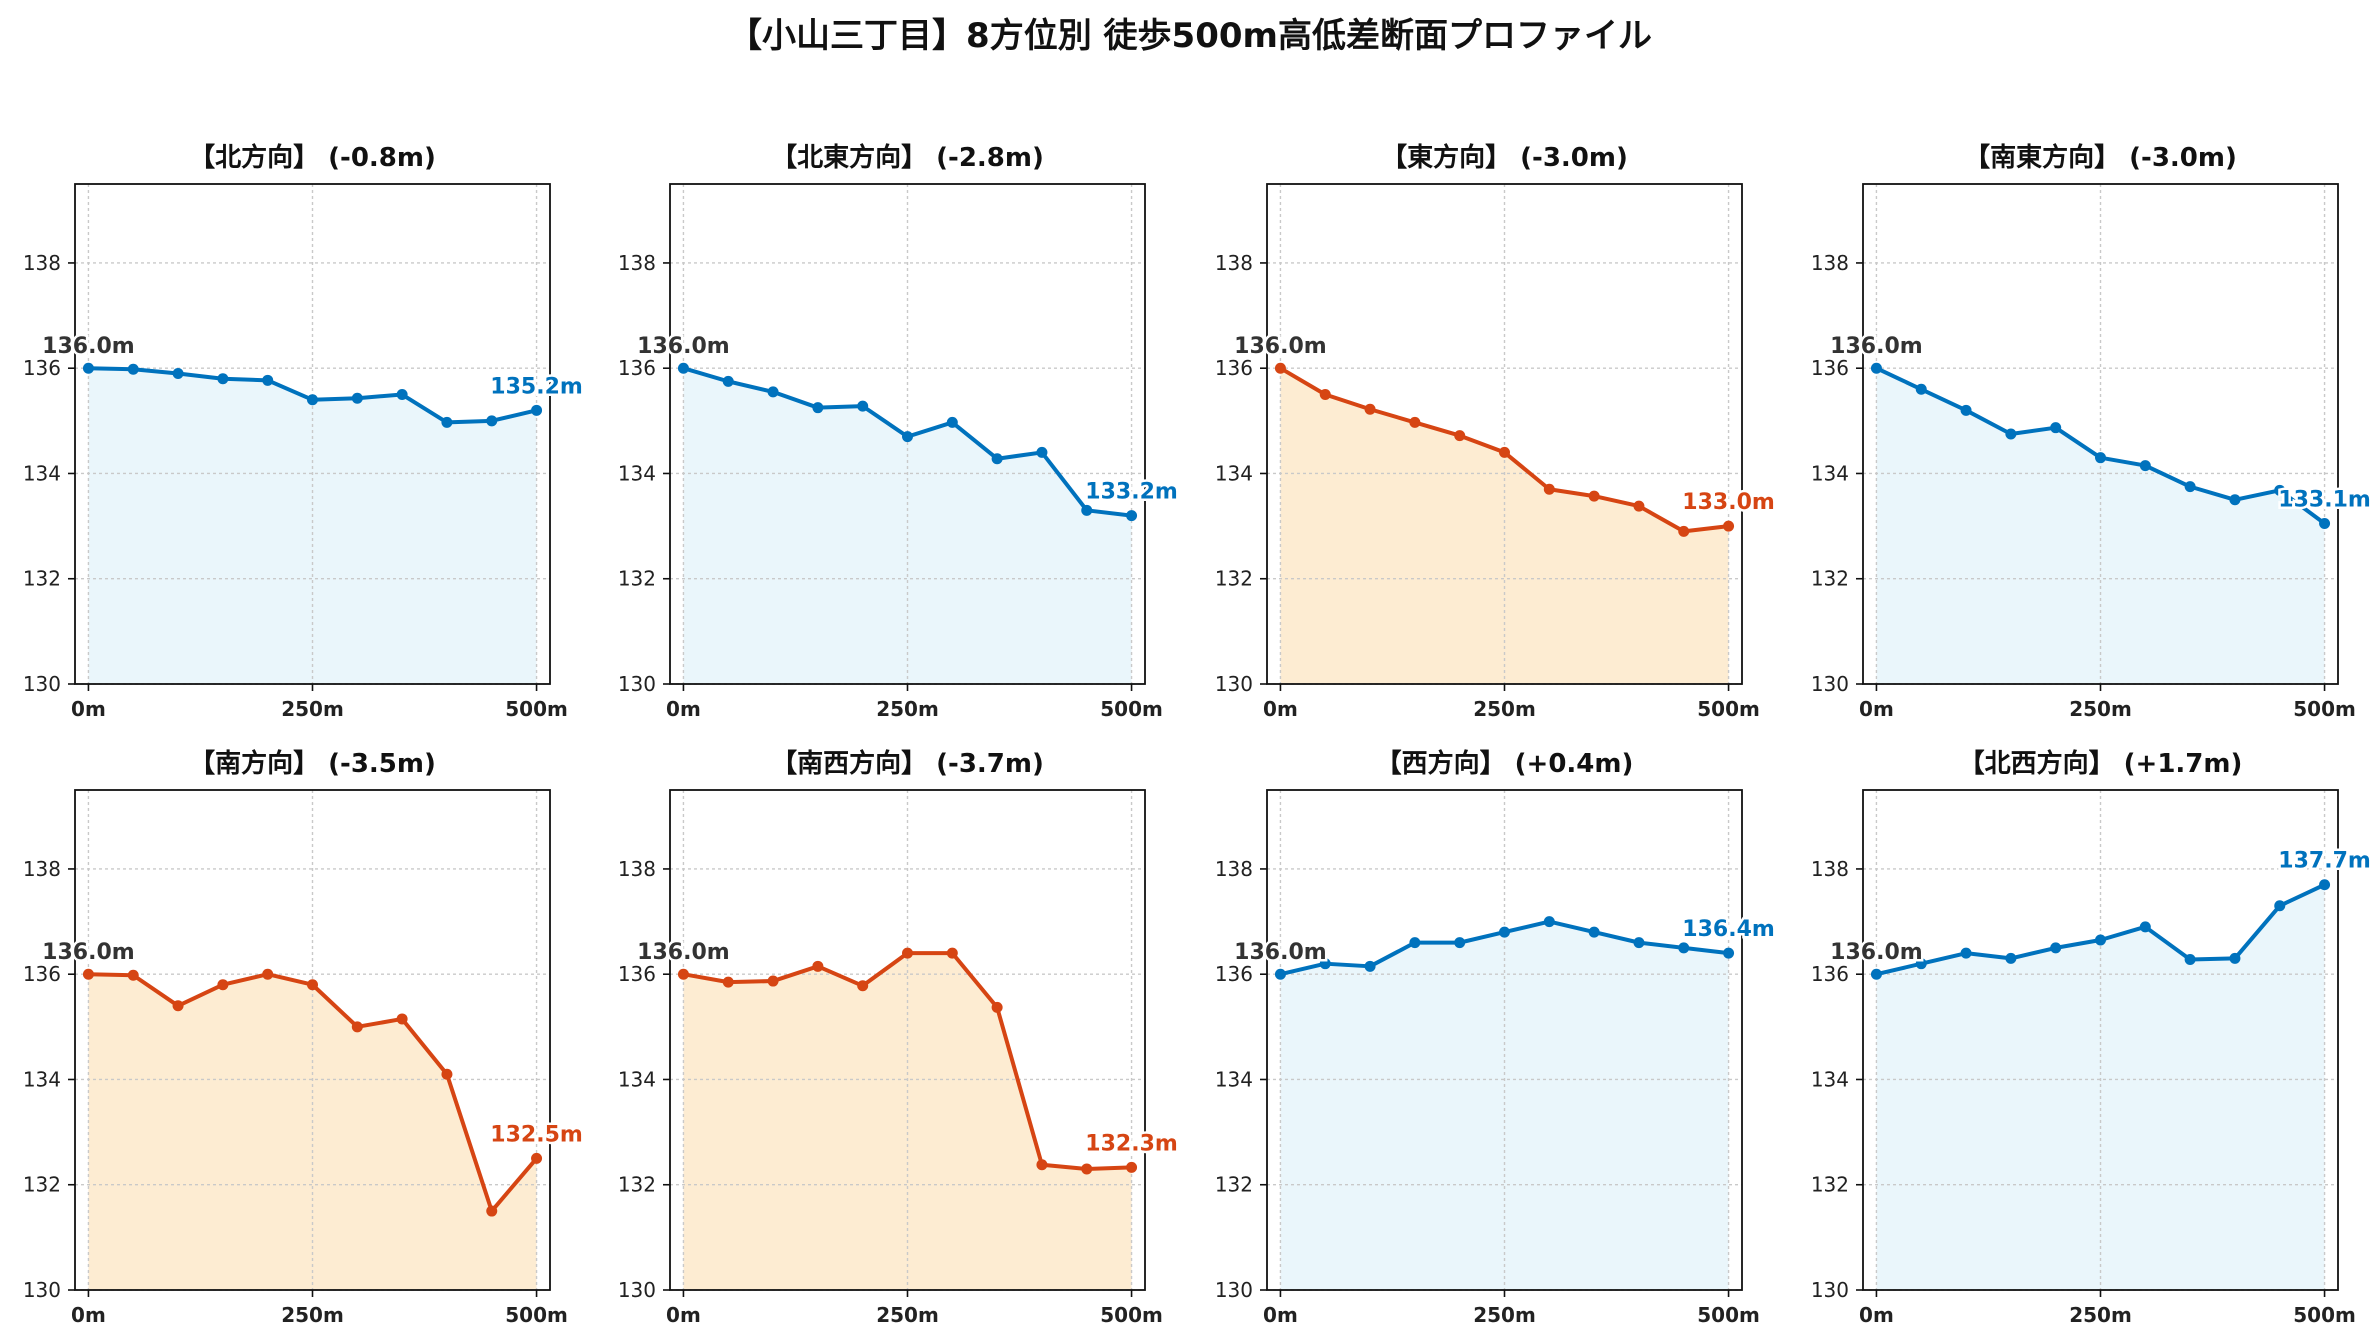 The height and width of the screenshot is (1340, 2380). What do you see at coordinates (1190, 36) in the screenshot?
I see `page-title: 【小山三丁目】8方位別 徒歩500m高低差断面プロファイル` at bounding box center [1190, 36].